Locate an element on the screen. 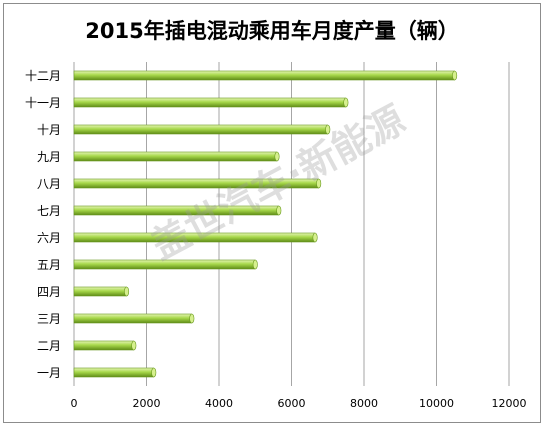 The image size is (546, 428). y-category-label: 八月 is located at coordinates (49, 184).